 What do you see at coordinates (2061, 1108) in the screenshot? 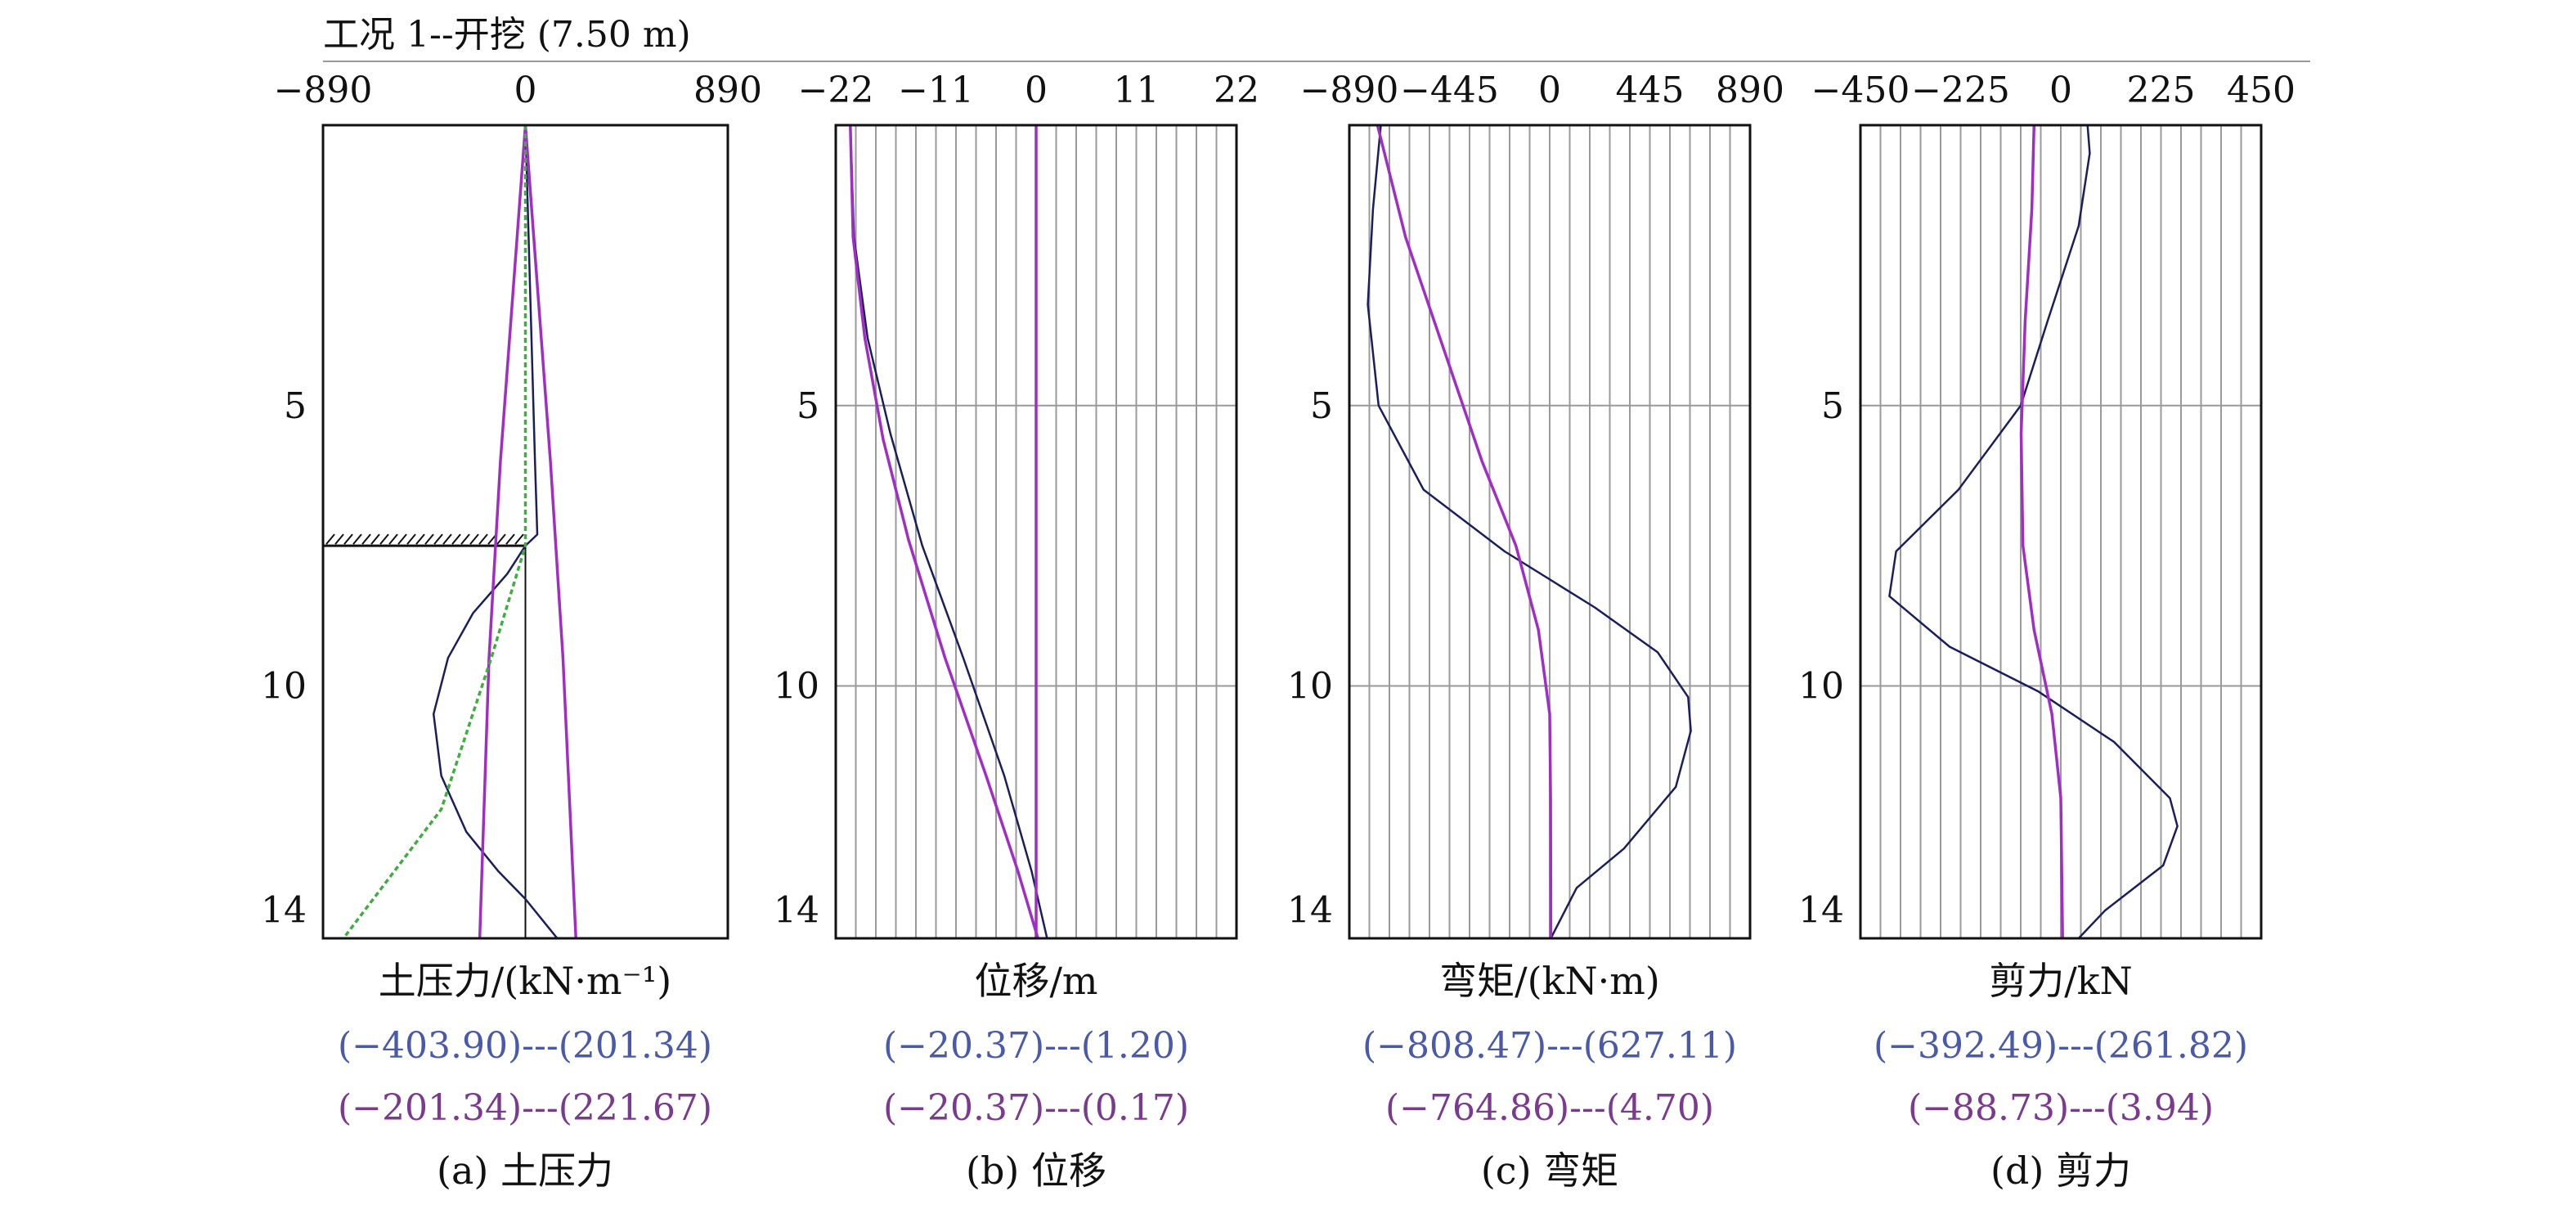
I see `extremes-current: (−88.73)---(3.94)` at bounding box center [2061, 1108].